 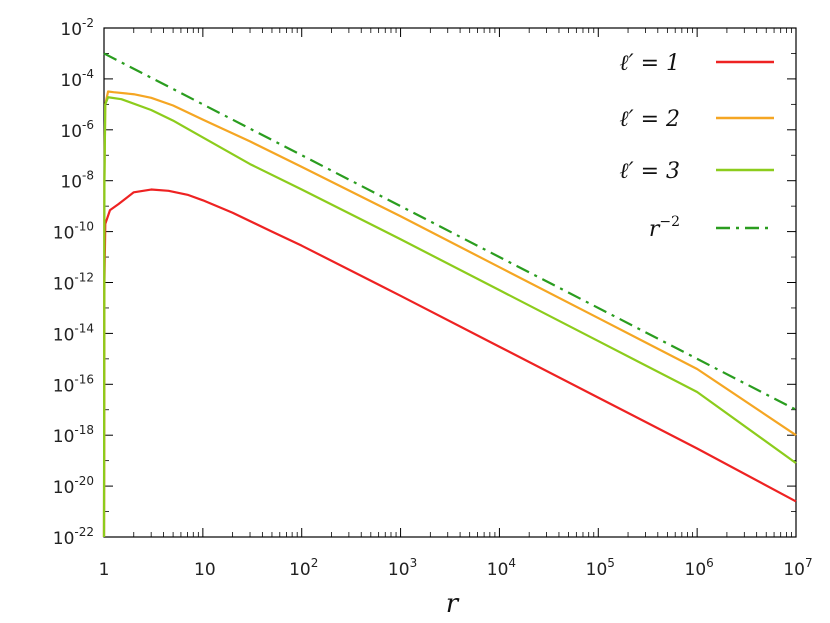 What do you see at coordinates (77, 79) in the screenshot?
I see `y-tick-label: 10⁻⁴` at bounding box center [77, 79].